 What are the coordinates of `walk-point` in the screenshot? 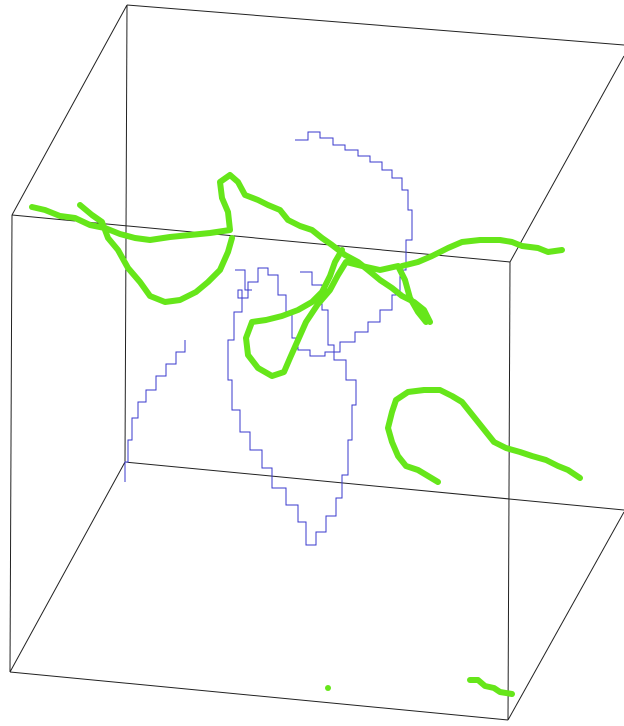 It's located at (328, 688).